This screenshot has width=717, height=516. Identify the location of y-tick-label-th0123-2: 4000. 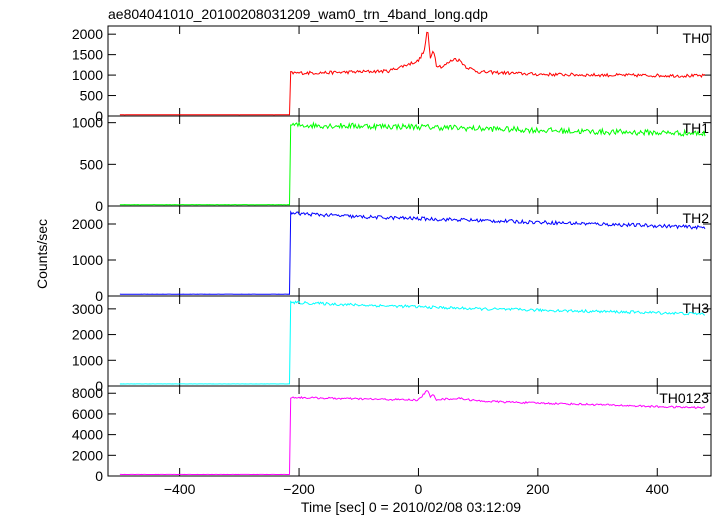
(87, 435).